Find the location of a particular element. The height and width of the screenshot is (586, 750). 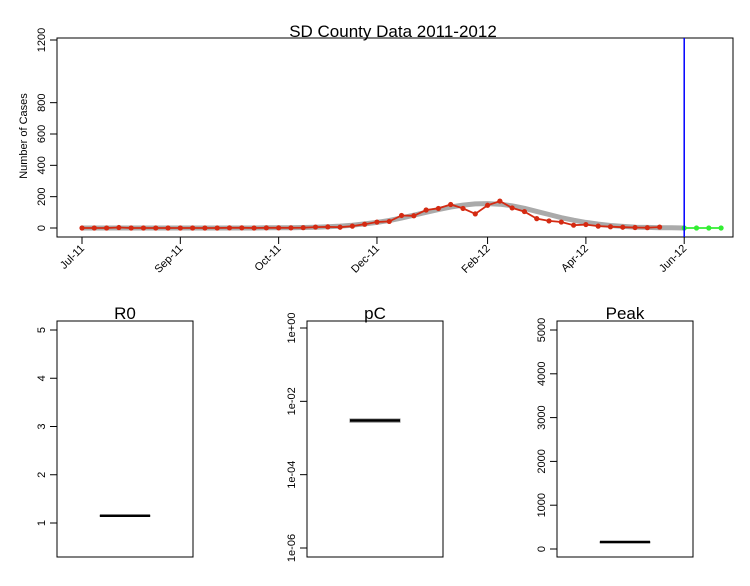

main-title: SD County Data 2011-2012 is located at coordinates (393, 31).